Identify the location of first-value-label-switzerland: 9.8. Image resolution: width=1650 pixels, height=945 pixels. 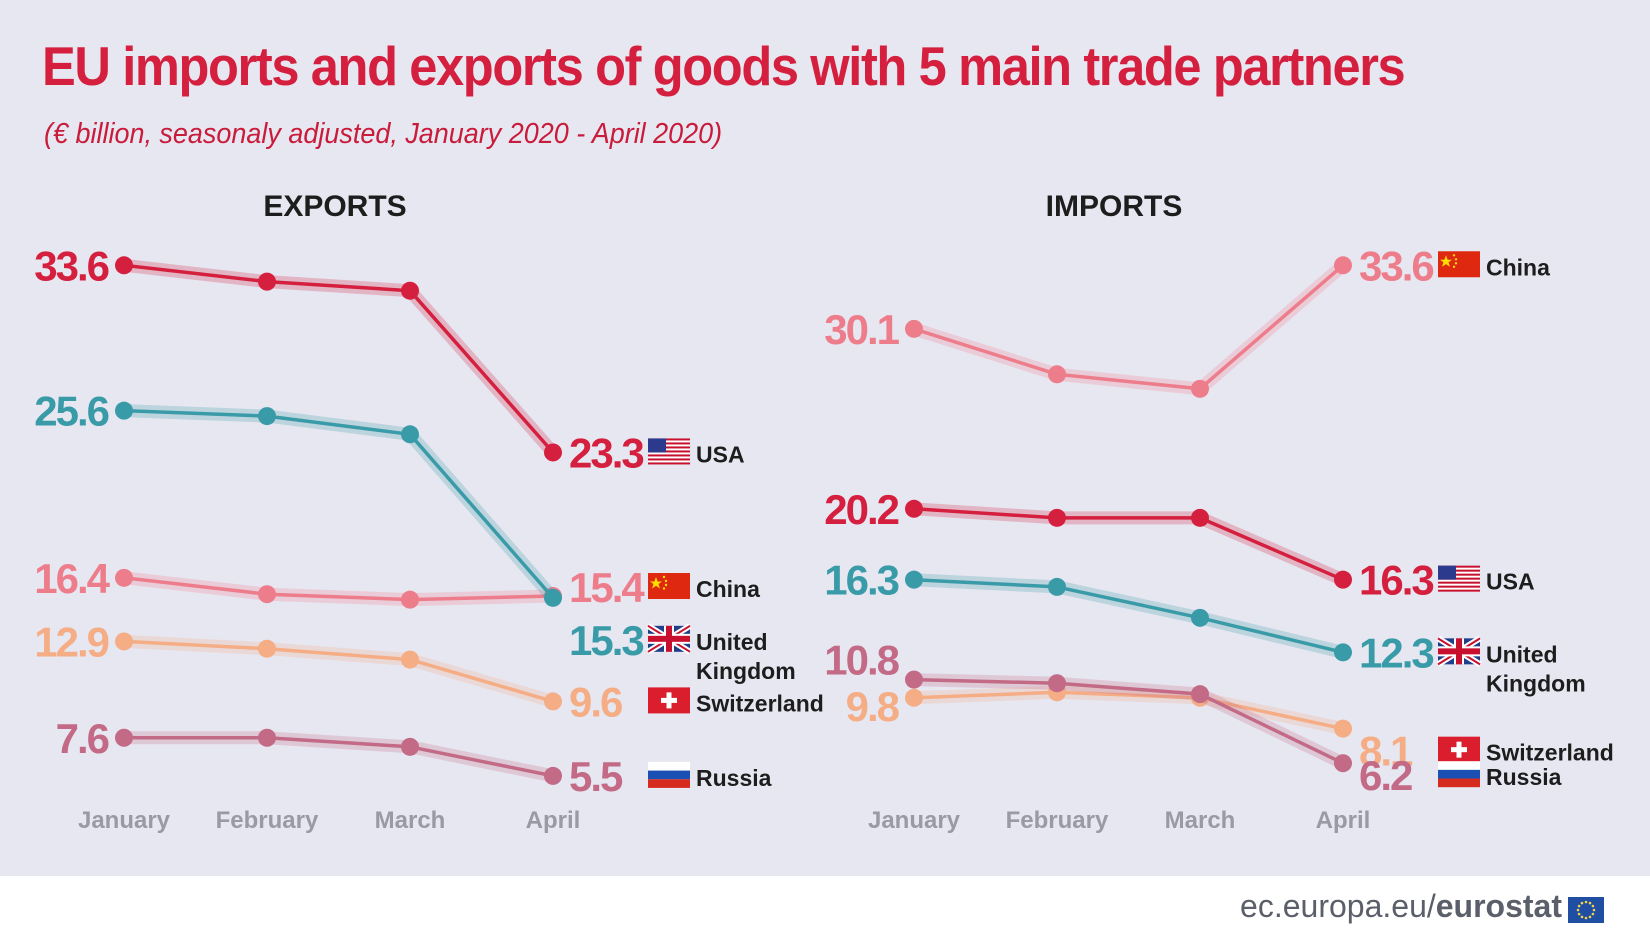
(873, 706).